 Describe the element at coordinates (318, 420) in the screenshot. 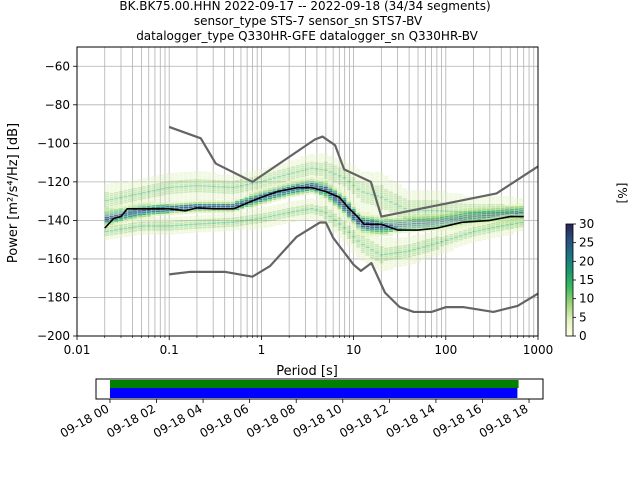

I see `timeline-tick-label: 09-18 10` at that location.